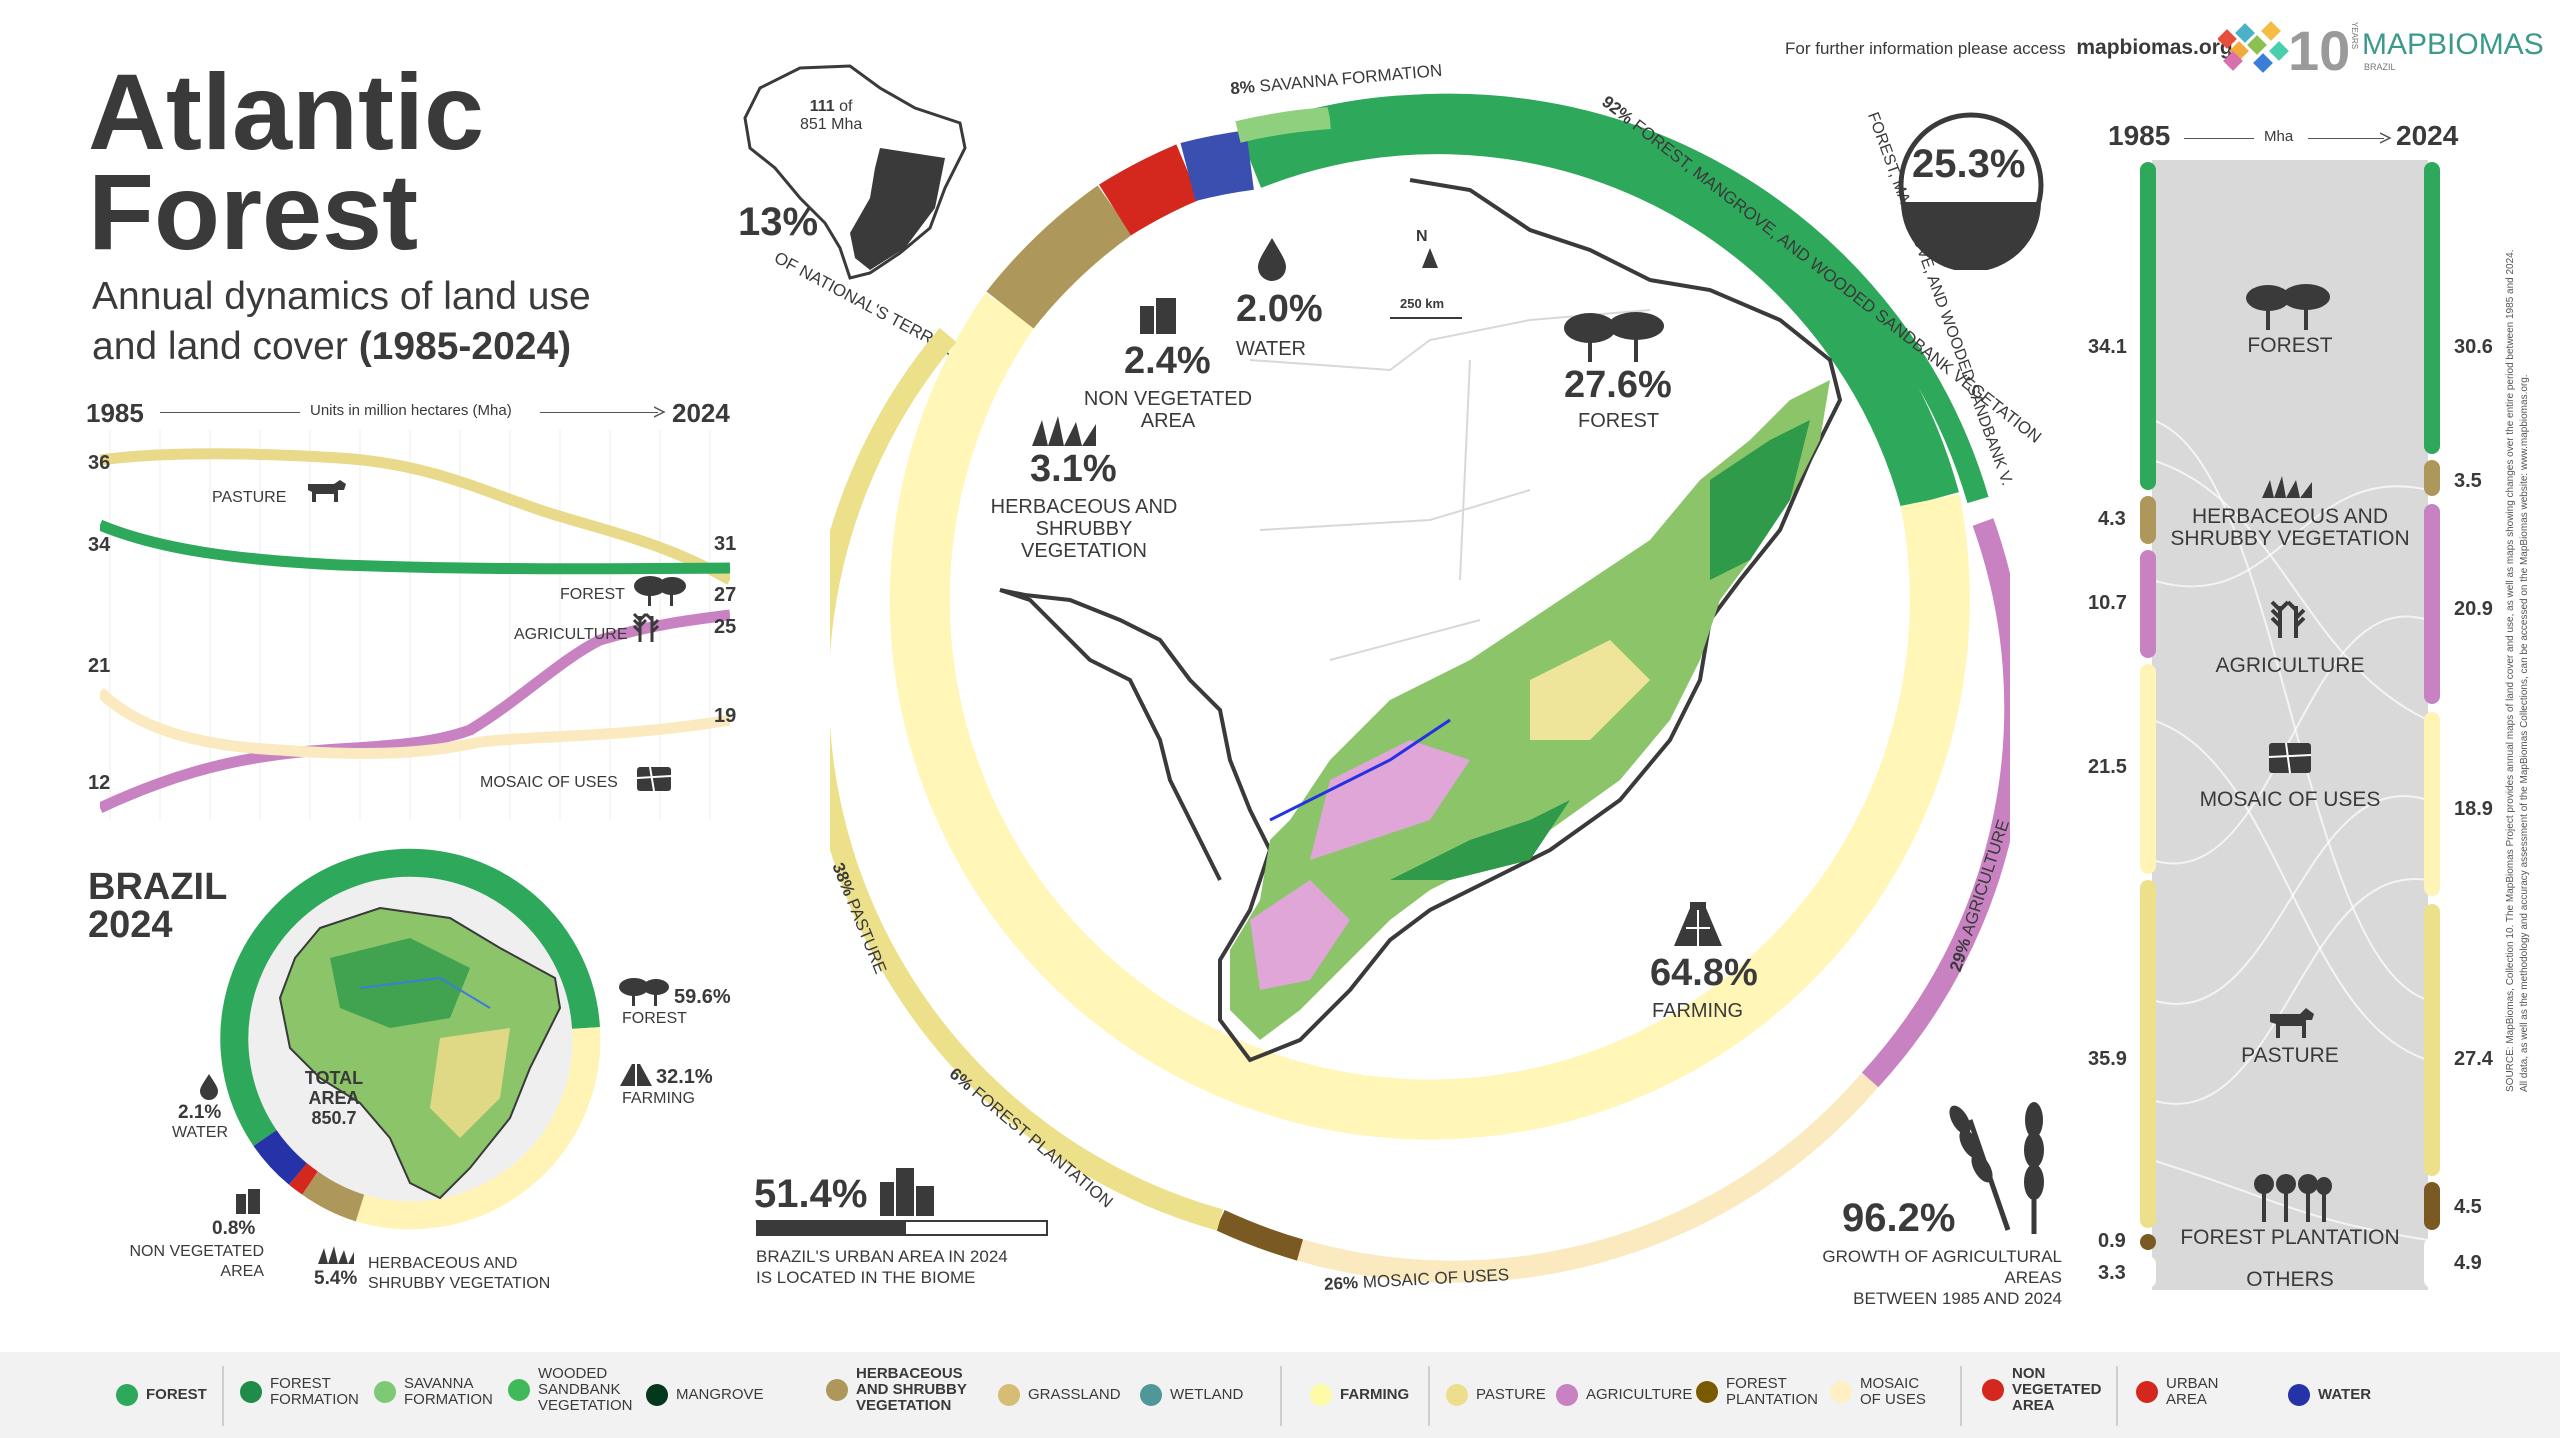 This screenshot has width=2560, height=1438. Describe the element at coordinates (866, 1277) in the screenshot. I see `urban-caption-2: IS LOCATED IN THE BIOME` at that location.